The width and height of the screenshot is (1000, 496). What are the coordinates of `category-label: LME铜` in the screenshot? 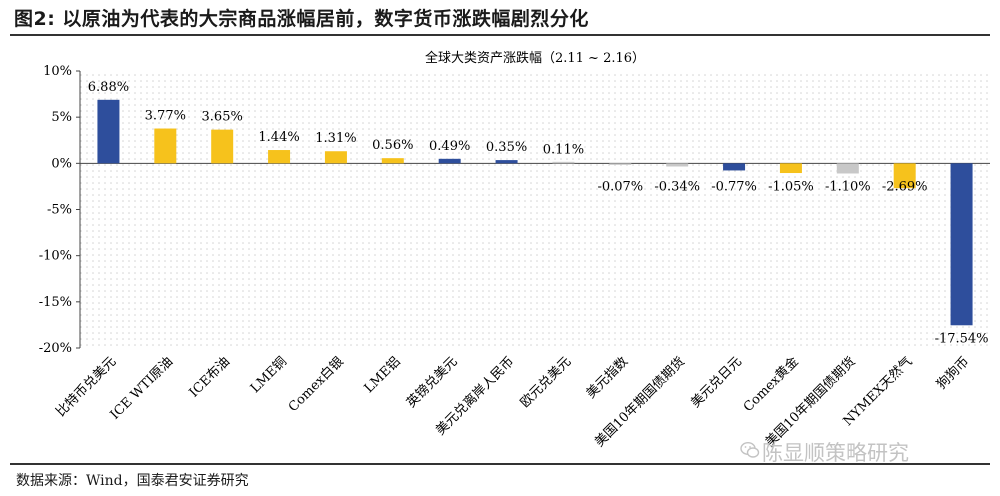 It's located at (269, 375).